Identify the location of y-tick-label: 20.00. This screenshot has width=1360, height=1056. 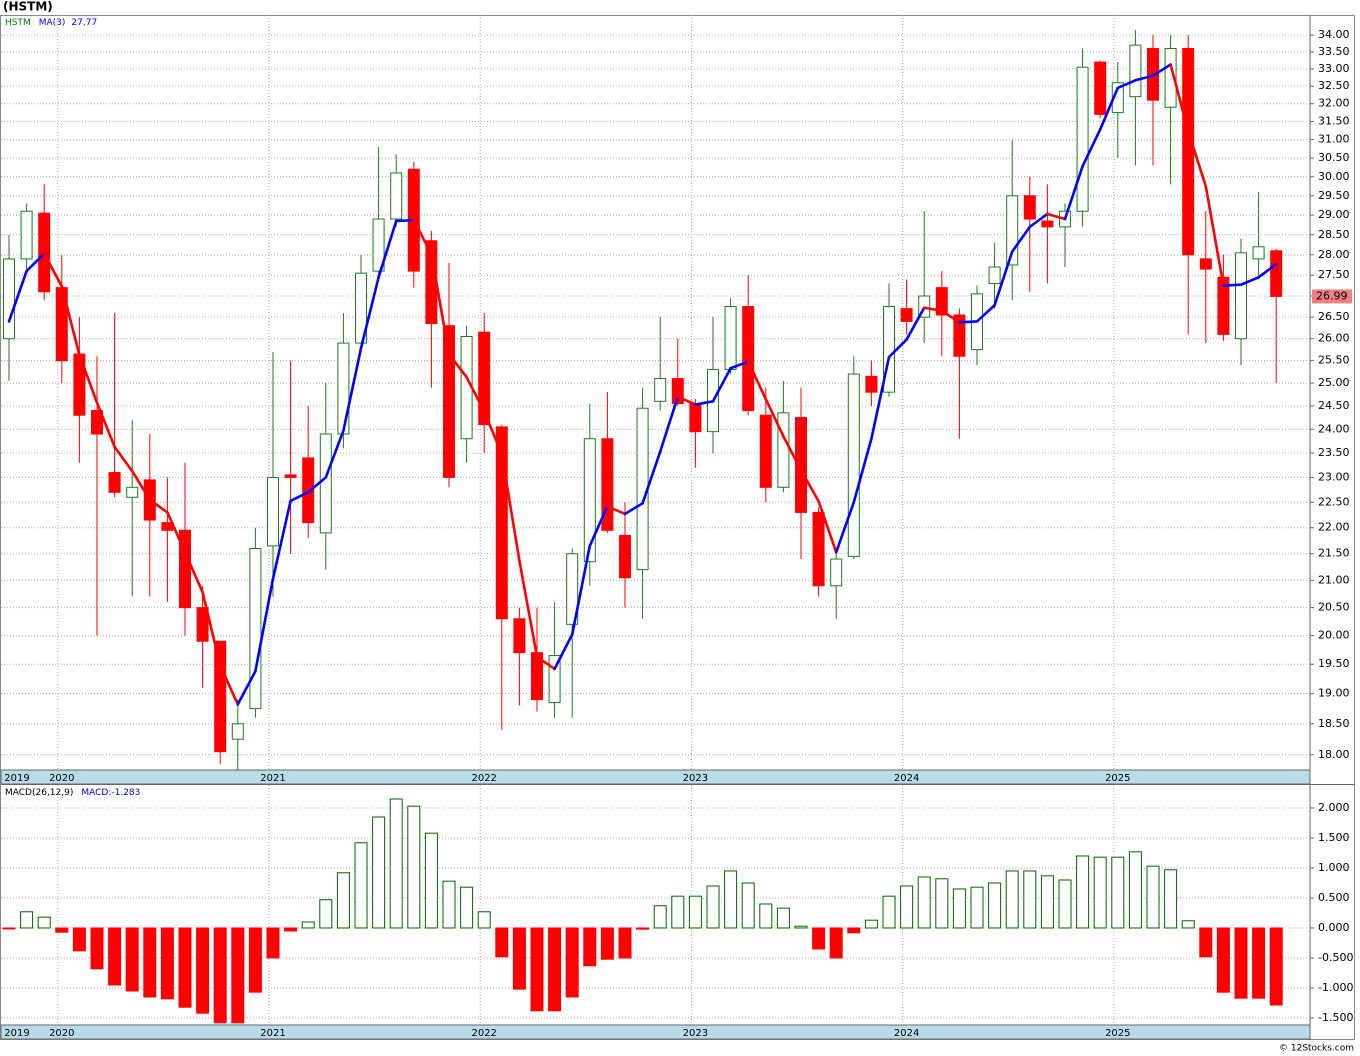
(1334, 635).